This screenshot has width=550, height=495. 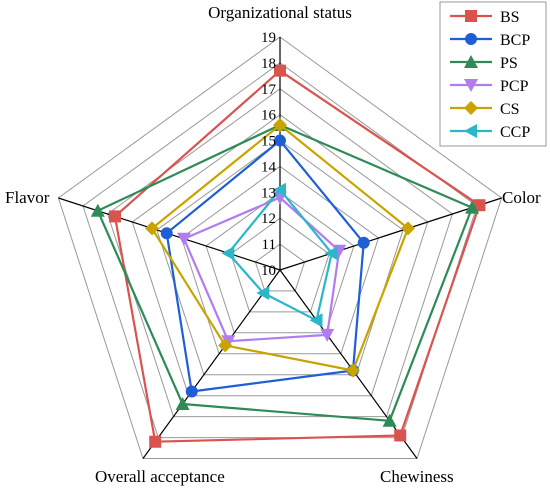 I want to click on tick-label: 19, so click(x=268, y=38).